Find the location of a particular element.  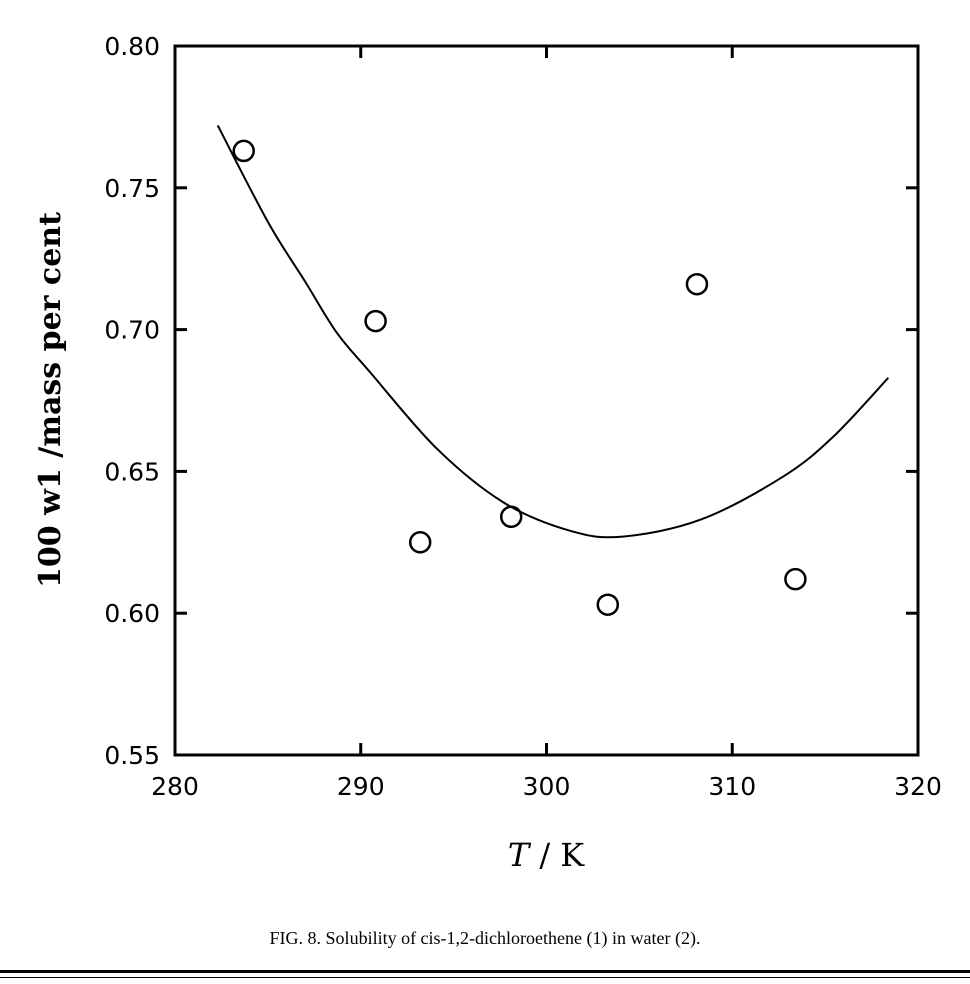

y-tick-label: 0.75 is located at coordinates (132, 188).